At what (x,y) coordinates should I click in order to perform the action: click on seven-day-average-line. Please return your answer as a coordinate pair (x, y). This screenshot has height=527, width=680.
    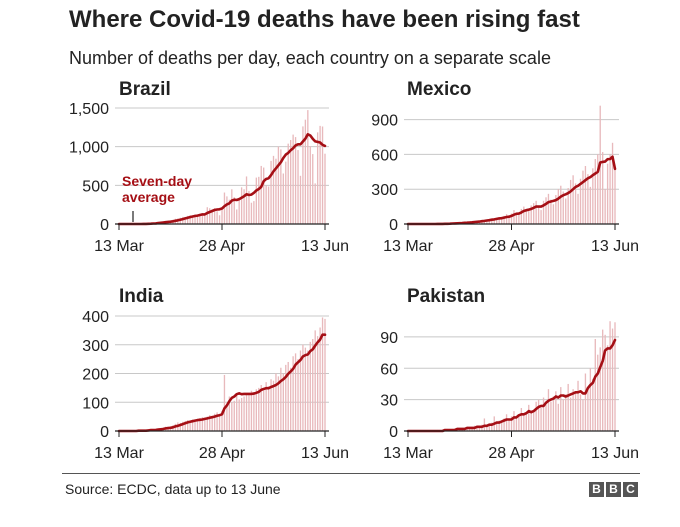
    Looking at the image, I should click on (222, 383).